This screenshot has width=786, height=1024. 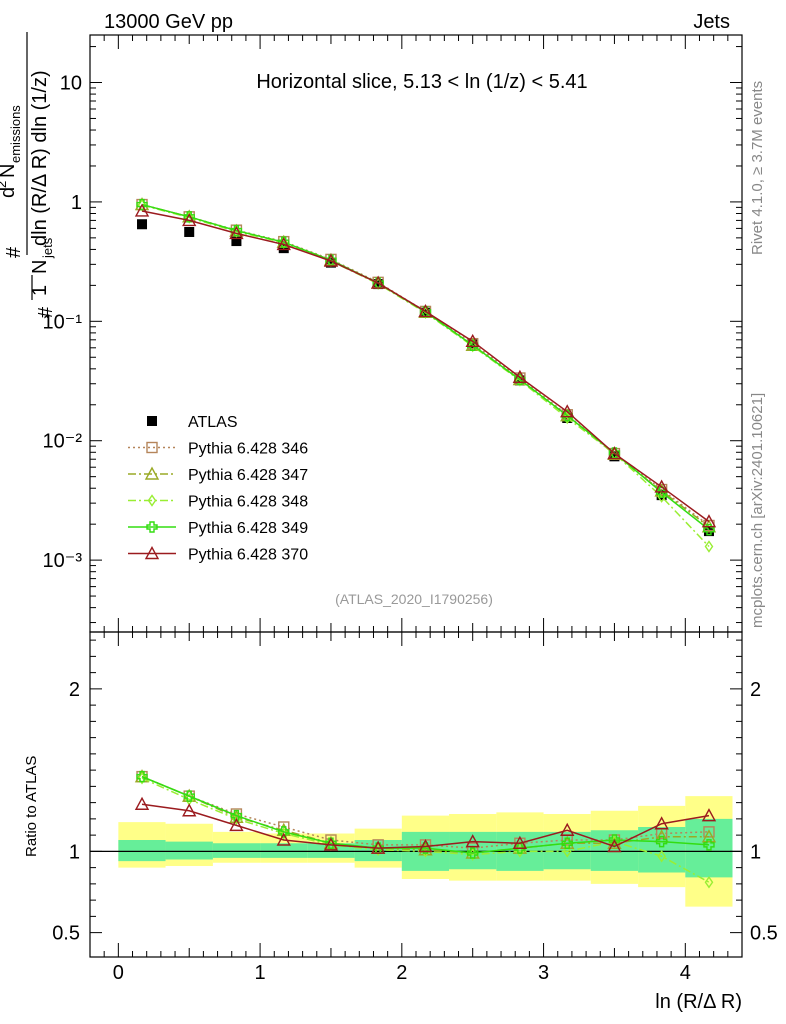 What do you see at coordinates (260, 973) in the screenshot?
I see `x-tick-label: 1` at bounding box center [260, 973].